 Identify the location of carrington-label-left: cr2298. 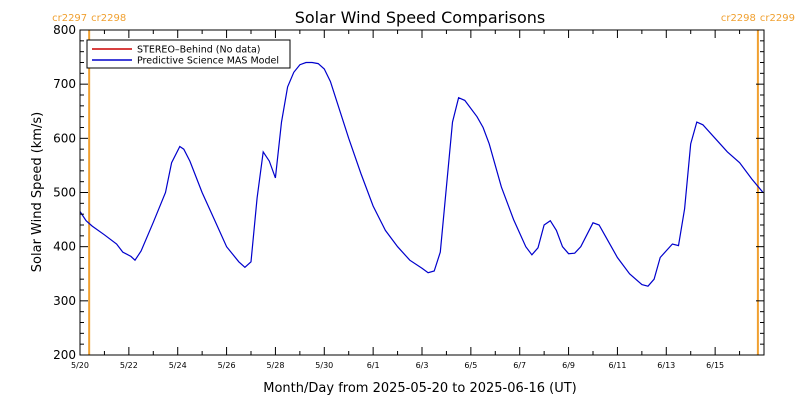
(738, 18).